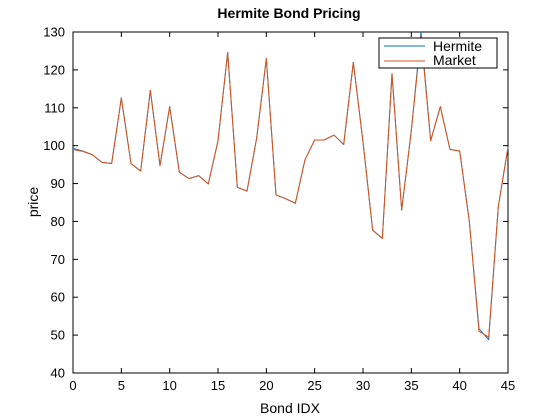  Describe the element at coordinates (121, 385) in the screenshot. I see `x-tick-label: 5` at that location.